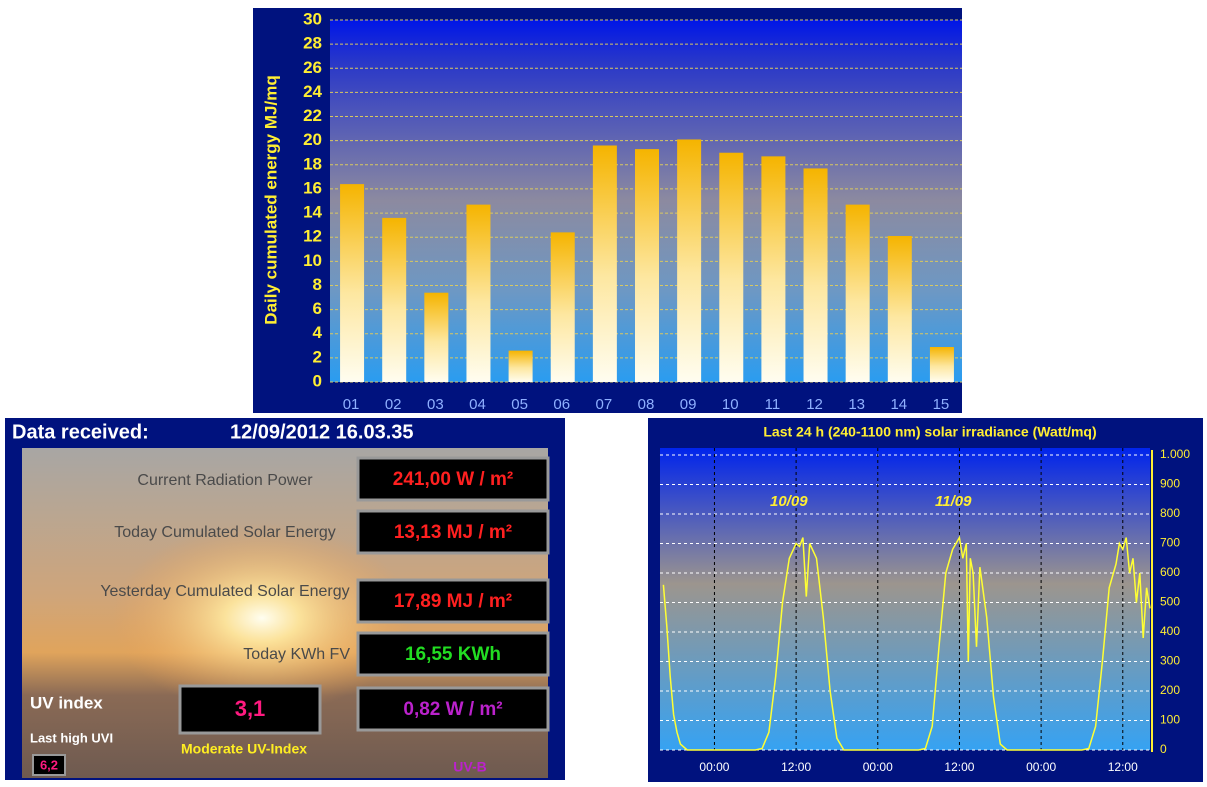 Image resolution: width=1207 pixels, height=787 pixels. Describe the element at coordinates (898, 404) in the screenshot. I see `x-tick-label: 14` at that location.